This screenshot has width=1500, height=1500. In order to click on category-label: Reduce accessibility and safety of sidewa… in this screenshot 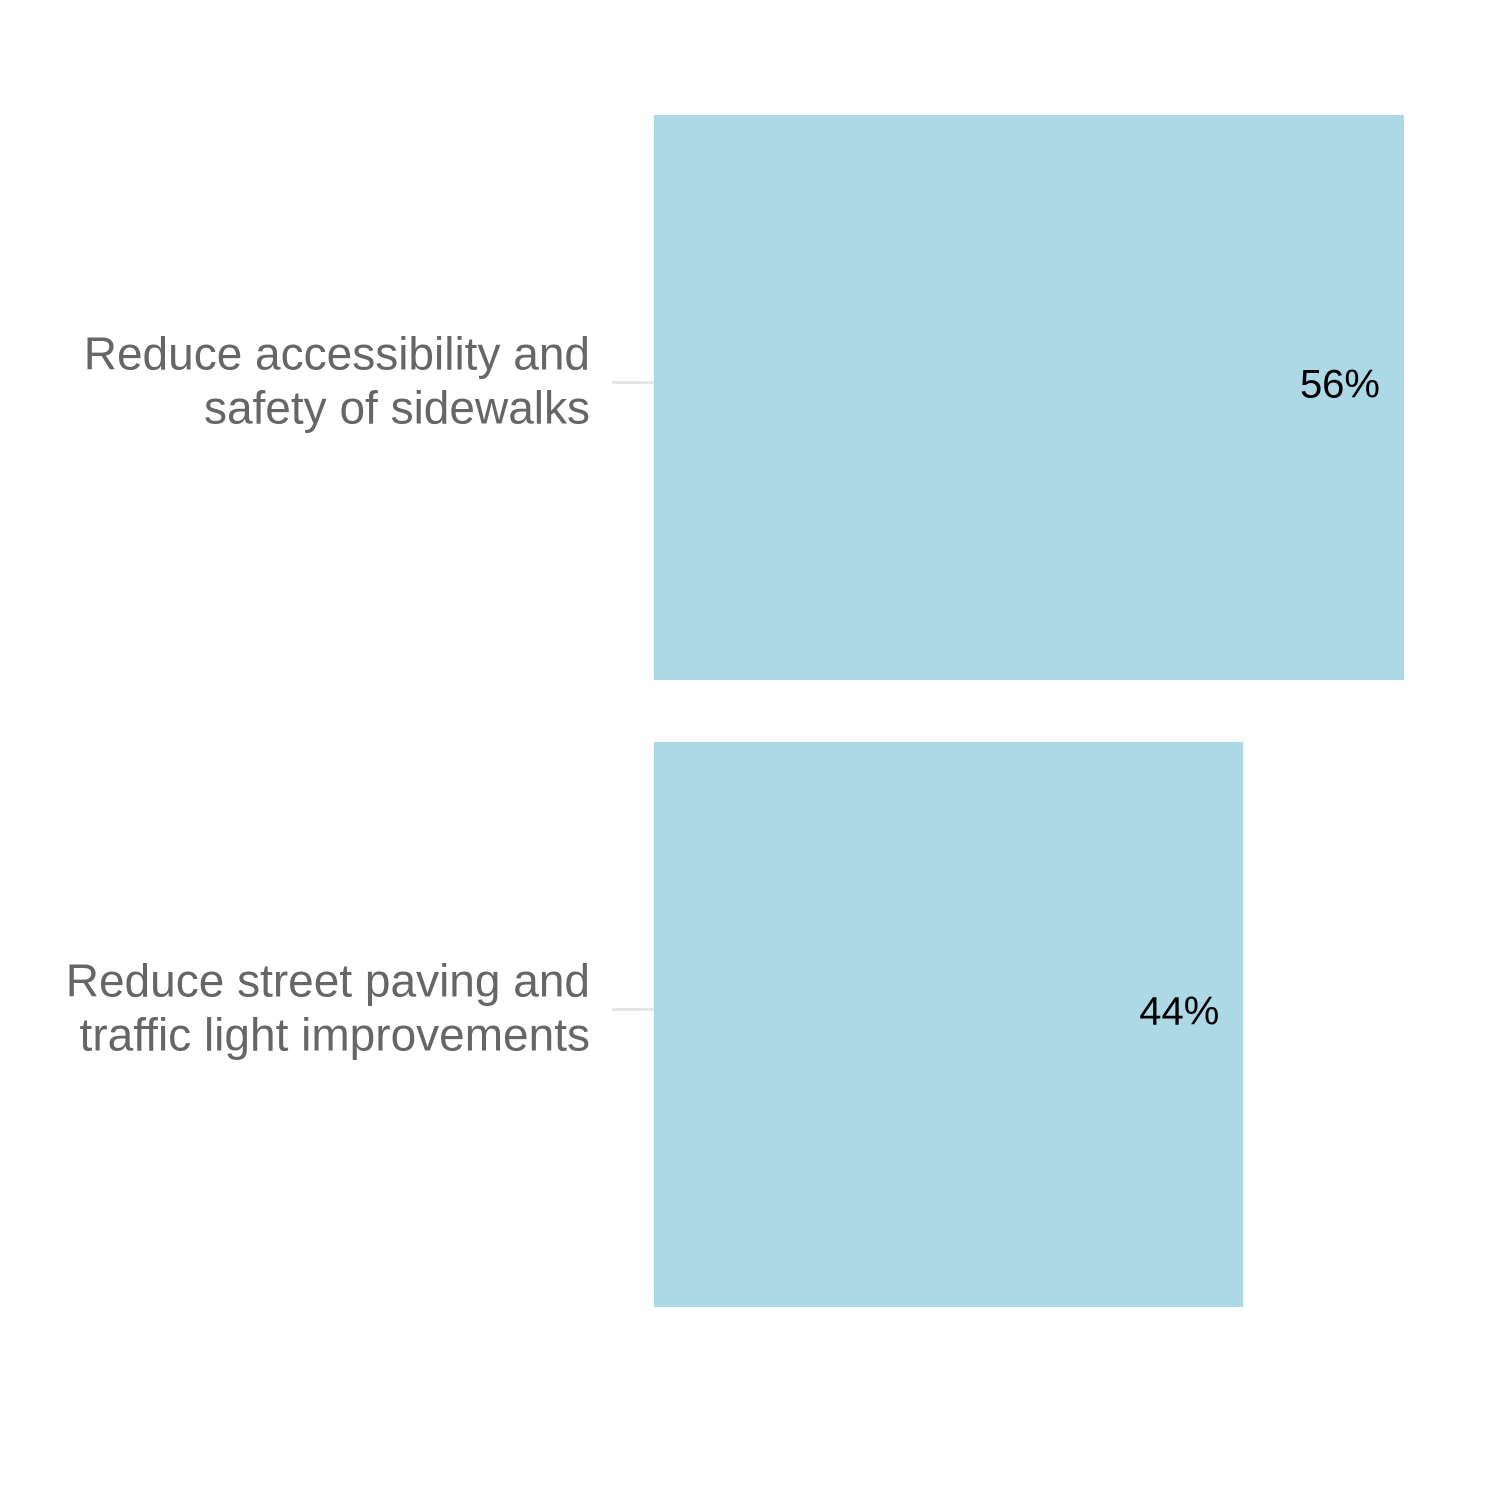, I will do `click(337, 381)`.